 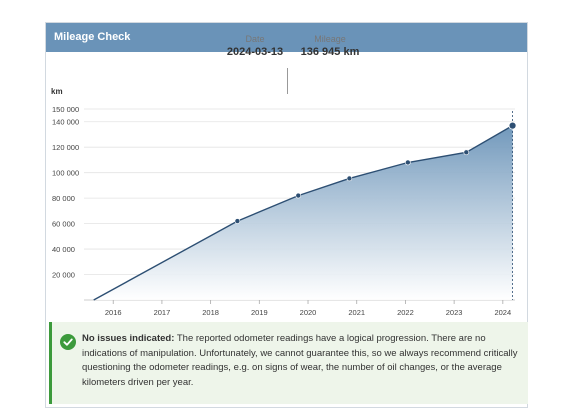 What do you see at coordinates (65, 109) in the screenshot?
I see `y-tick-label: 150 000` at bounding box center [65, 109].